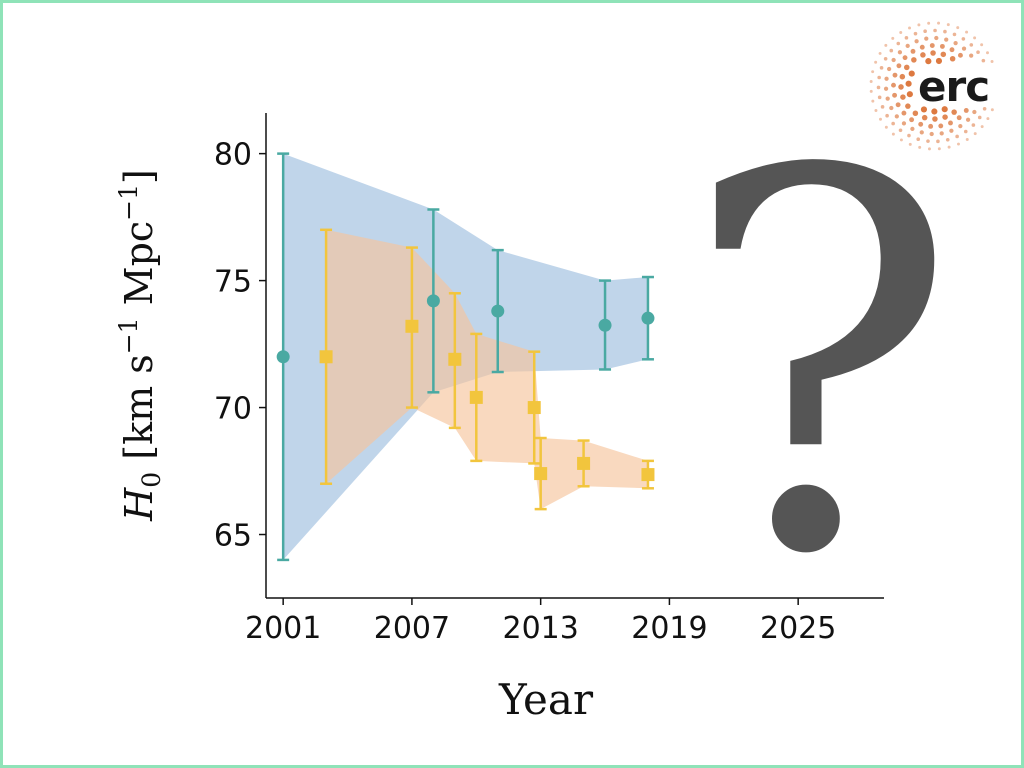 The width and height of the screenshot is (1024, 768). Describe the element at coordinates (540, 628) in the screenshot. I see `x-tick-label-2013: 2013` at that location.